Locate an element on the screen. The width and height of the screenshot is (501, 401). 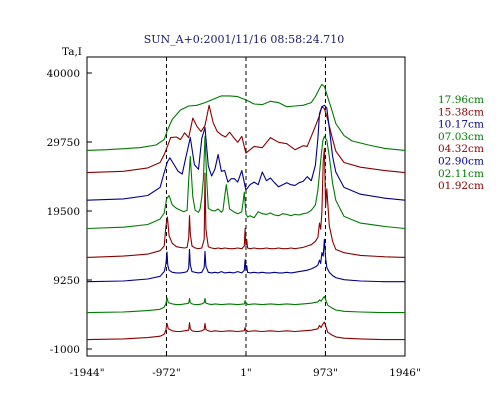
x-tick-label-3: 973" is located at coordinates (325, 373).